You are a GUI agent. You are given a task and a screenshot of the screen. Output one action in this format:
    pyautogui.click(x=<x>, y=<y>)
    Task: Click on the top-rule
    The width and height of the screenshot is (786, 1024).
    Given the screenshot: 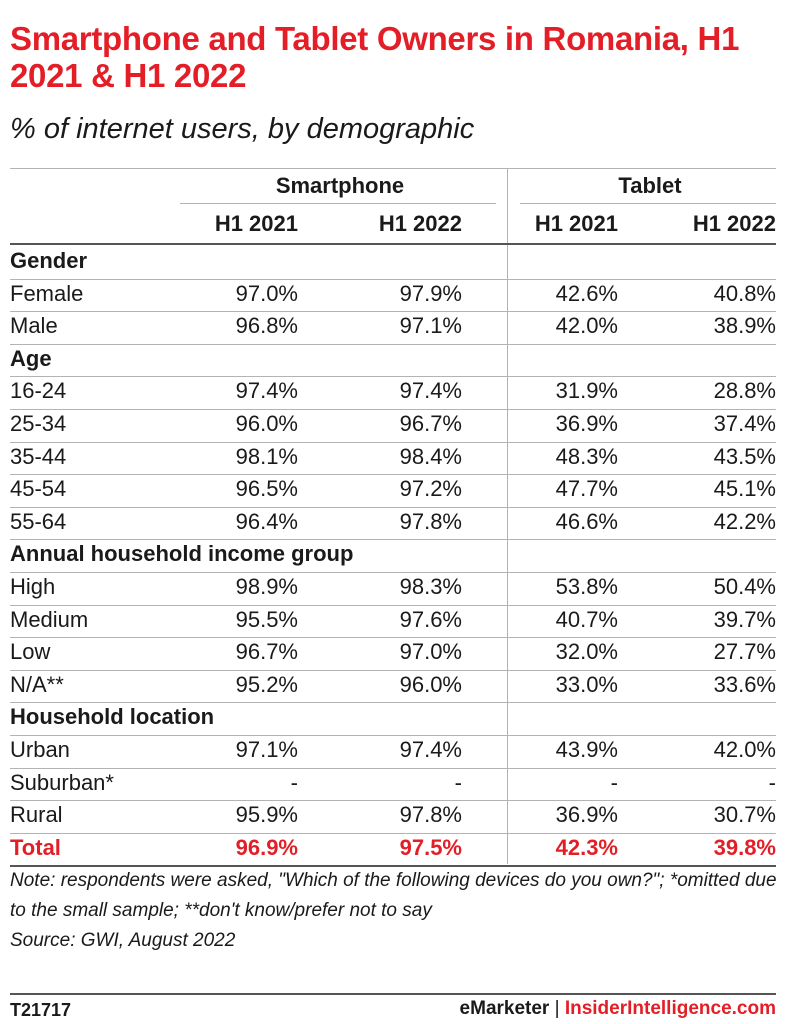 What is the action you would take?
    pyautogui.click(x=393, y=168)
    